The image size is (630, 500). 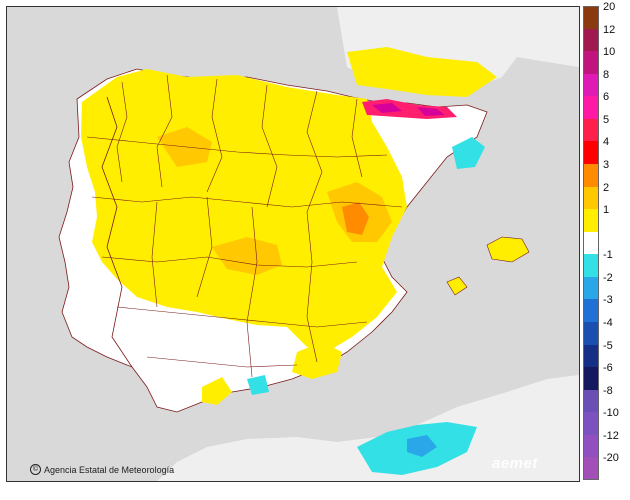 I want to click on copyright-icon: ©, so click(x=35, y=469).